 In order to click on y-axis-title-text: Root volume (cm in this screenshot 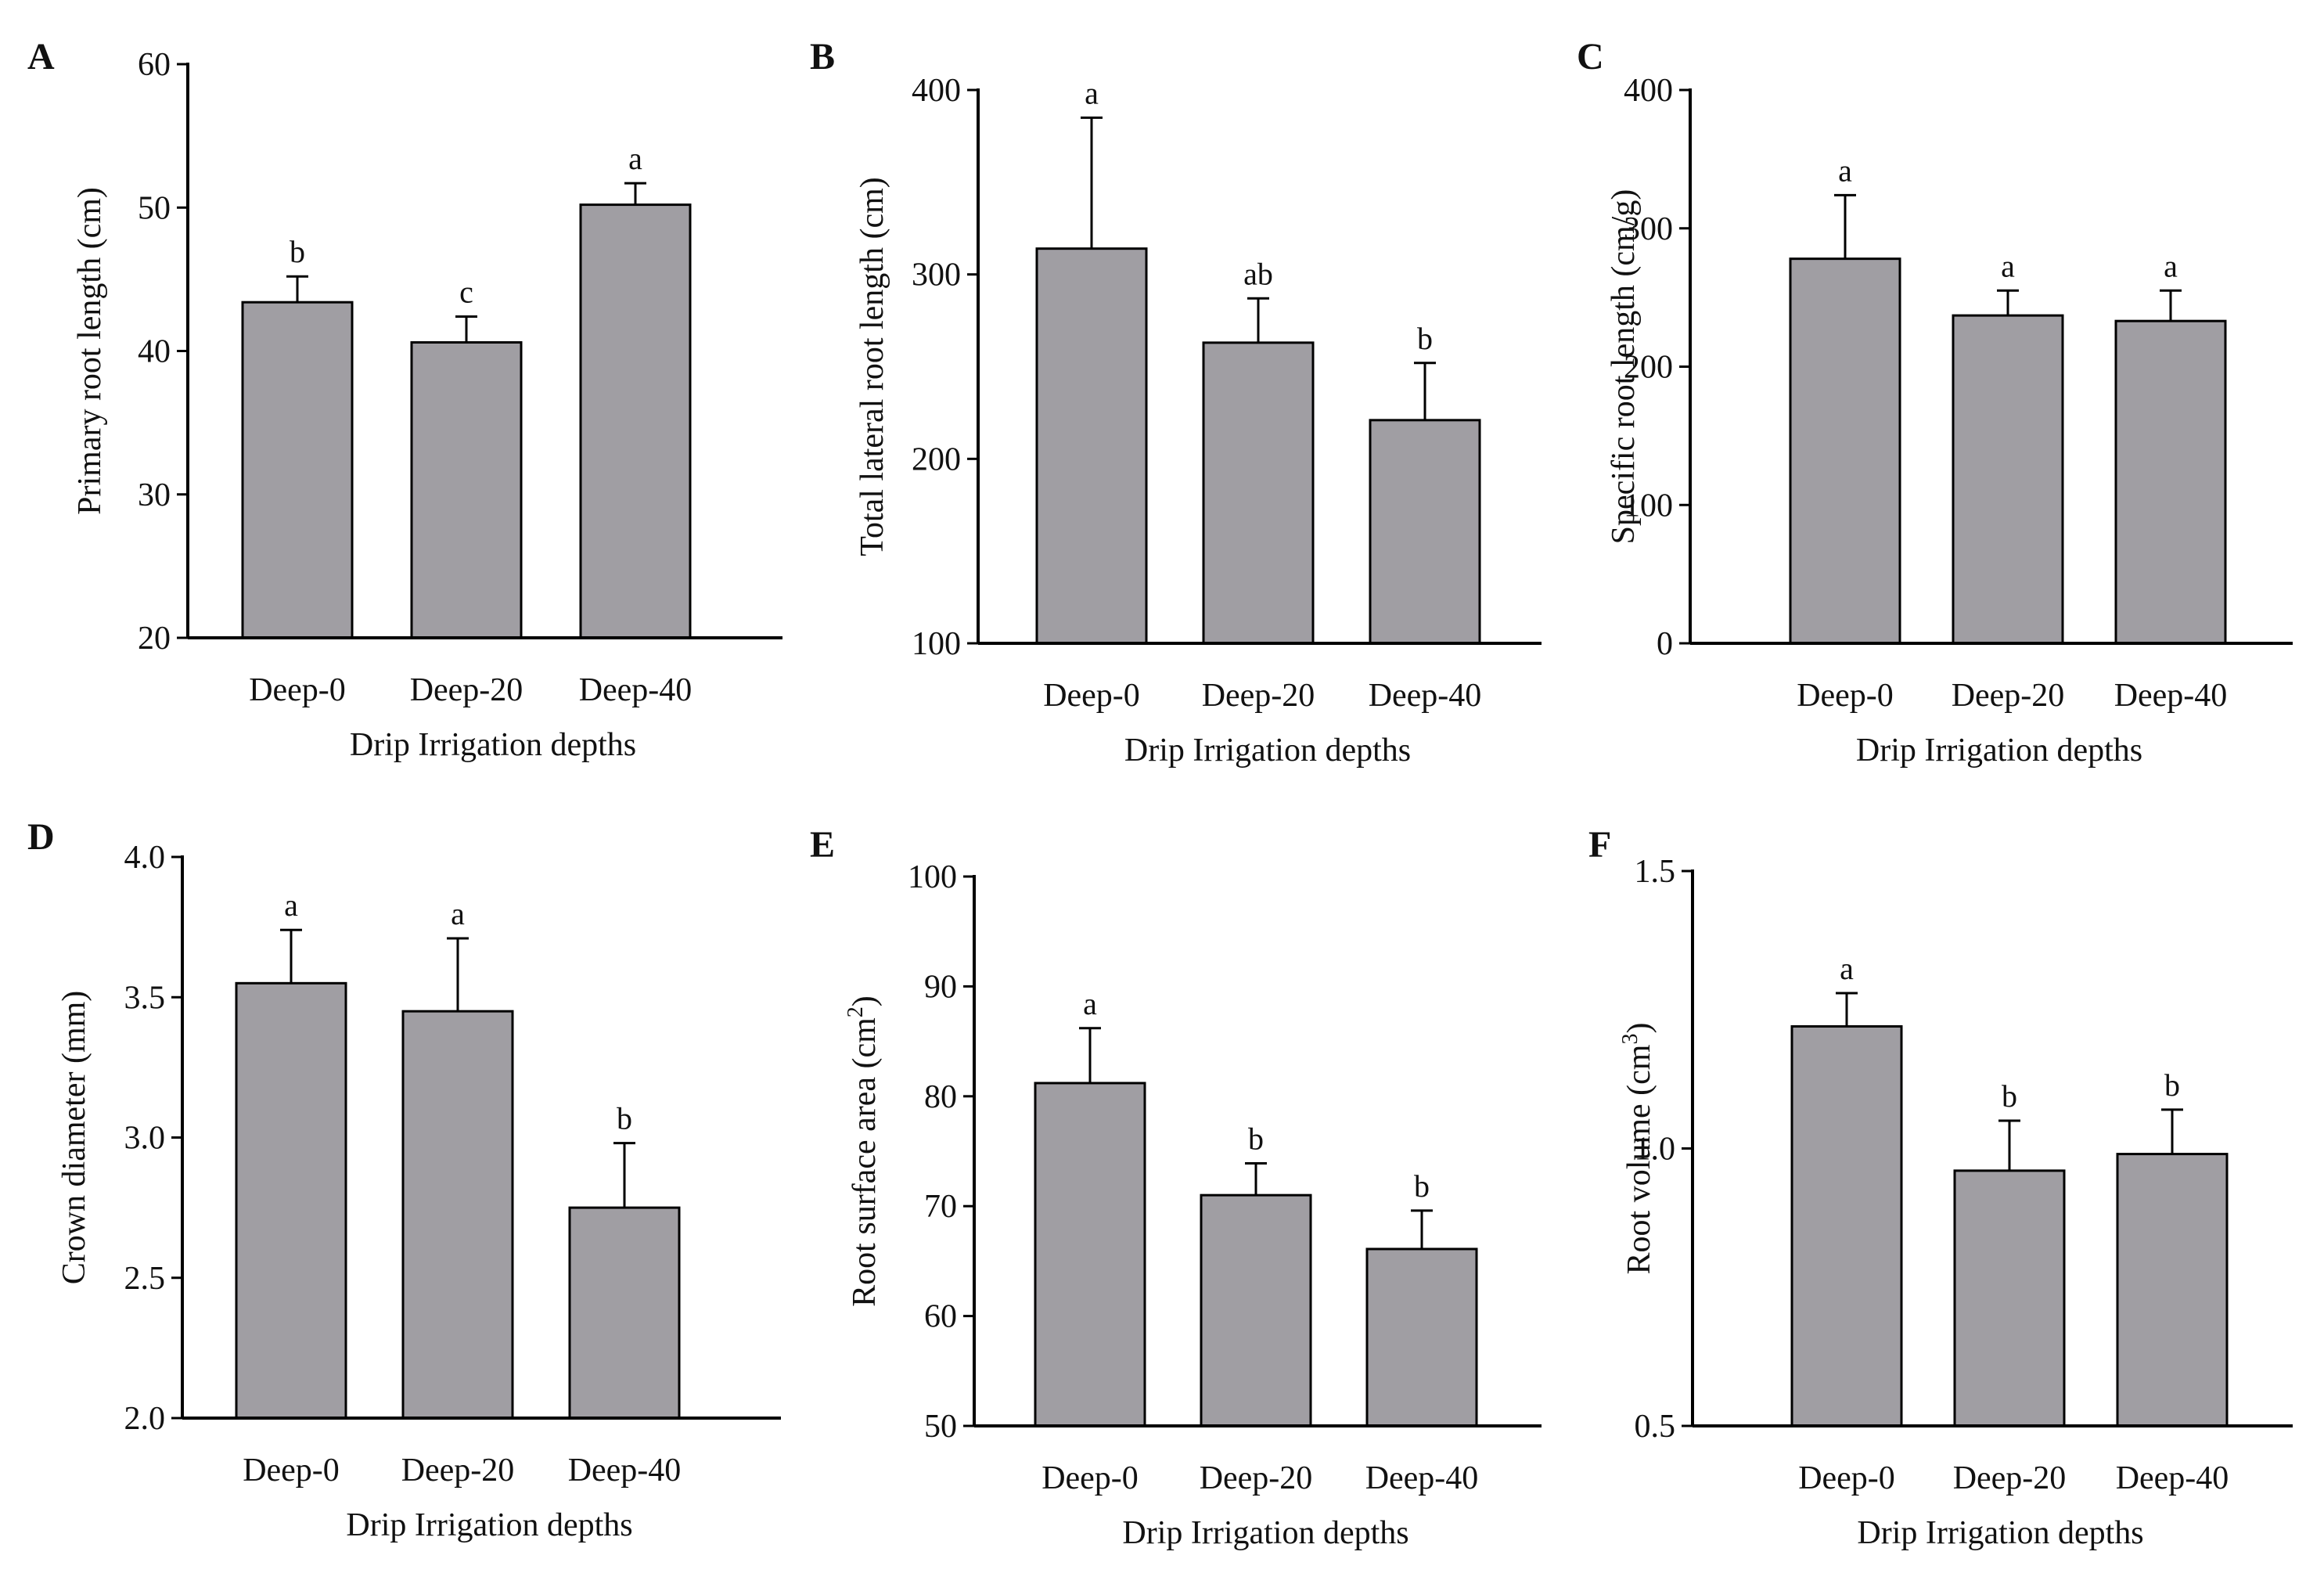, I will do `click(1639, 1159)`.